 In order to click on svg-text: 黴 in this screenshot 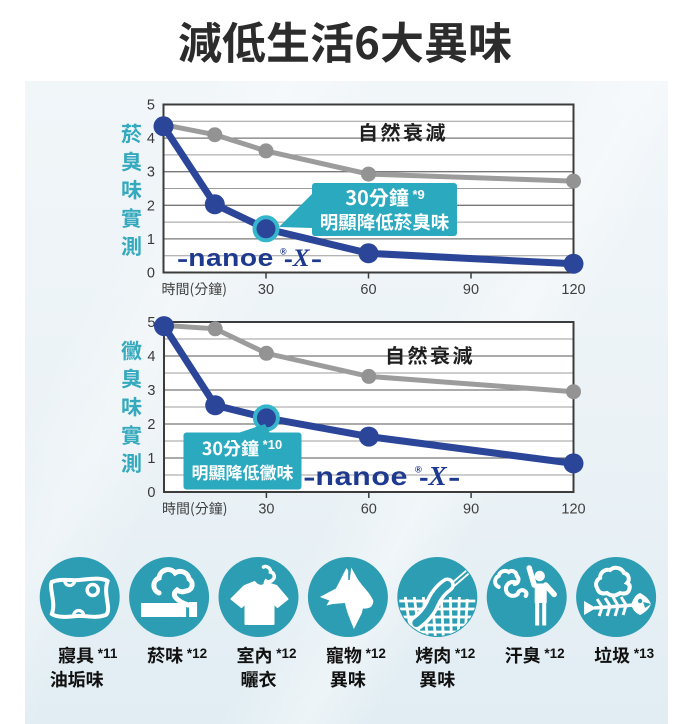, I will do `click(131, 351)`.